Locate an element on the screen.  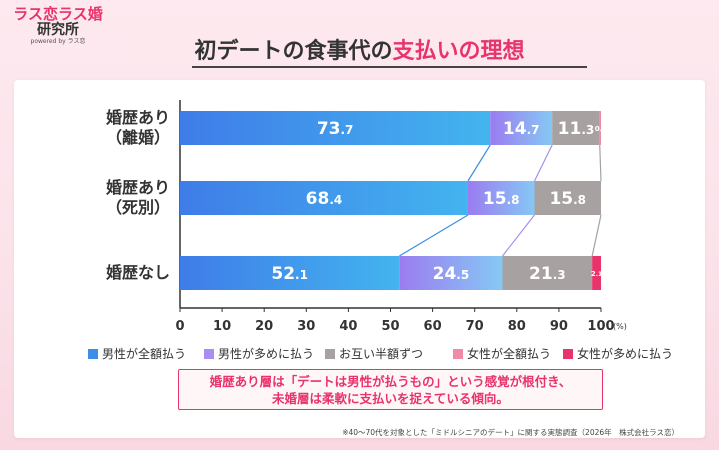
legend-label: 男性が全額払う is located at coordinates (144, 354).